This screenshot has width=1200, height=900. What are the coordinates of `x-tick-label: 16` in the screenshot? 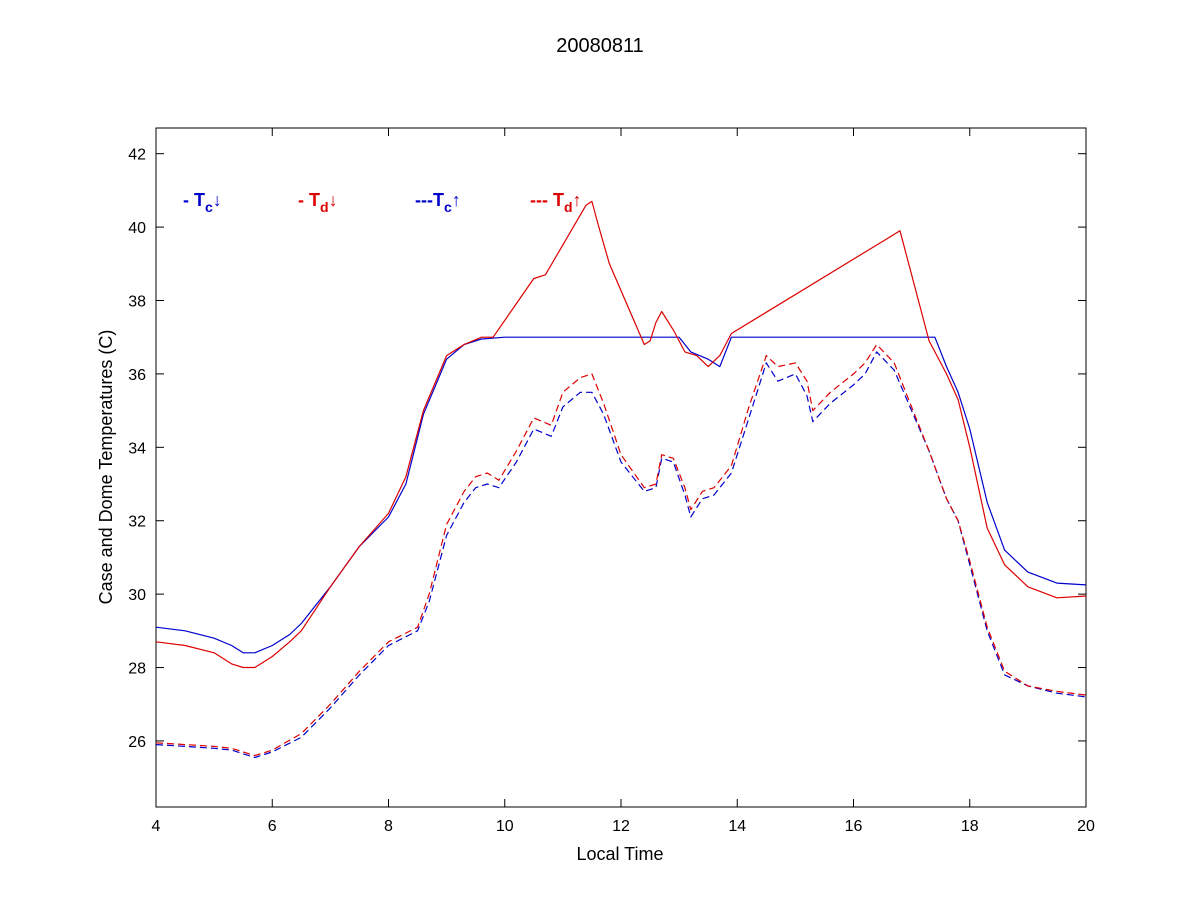 It's located at (854, 826).